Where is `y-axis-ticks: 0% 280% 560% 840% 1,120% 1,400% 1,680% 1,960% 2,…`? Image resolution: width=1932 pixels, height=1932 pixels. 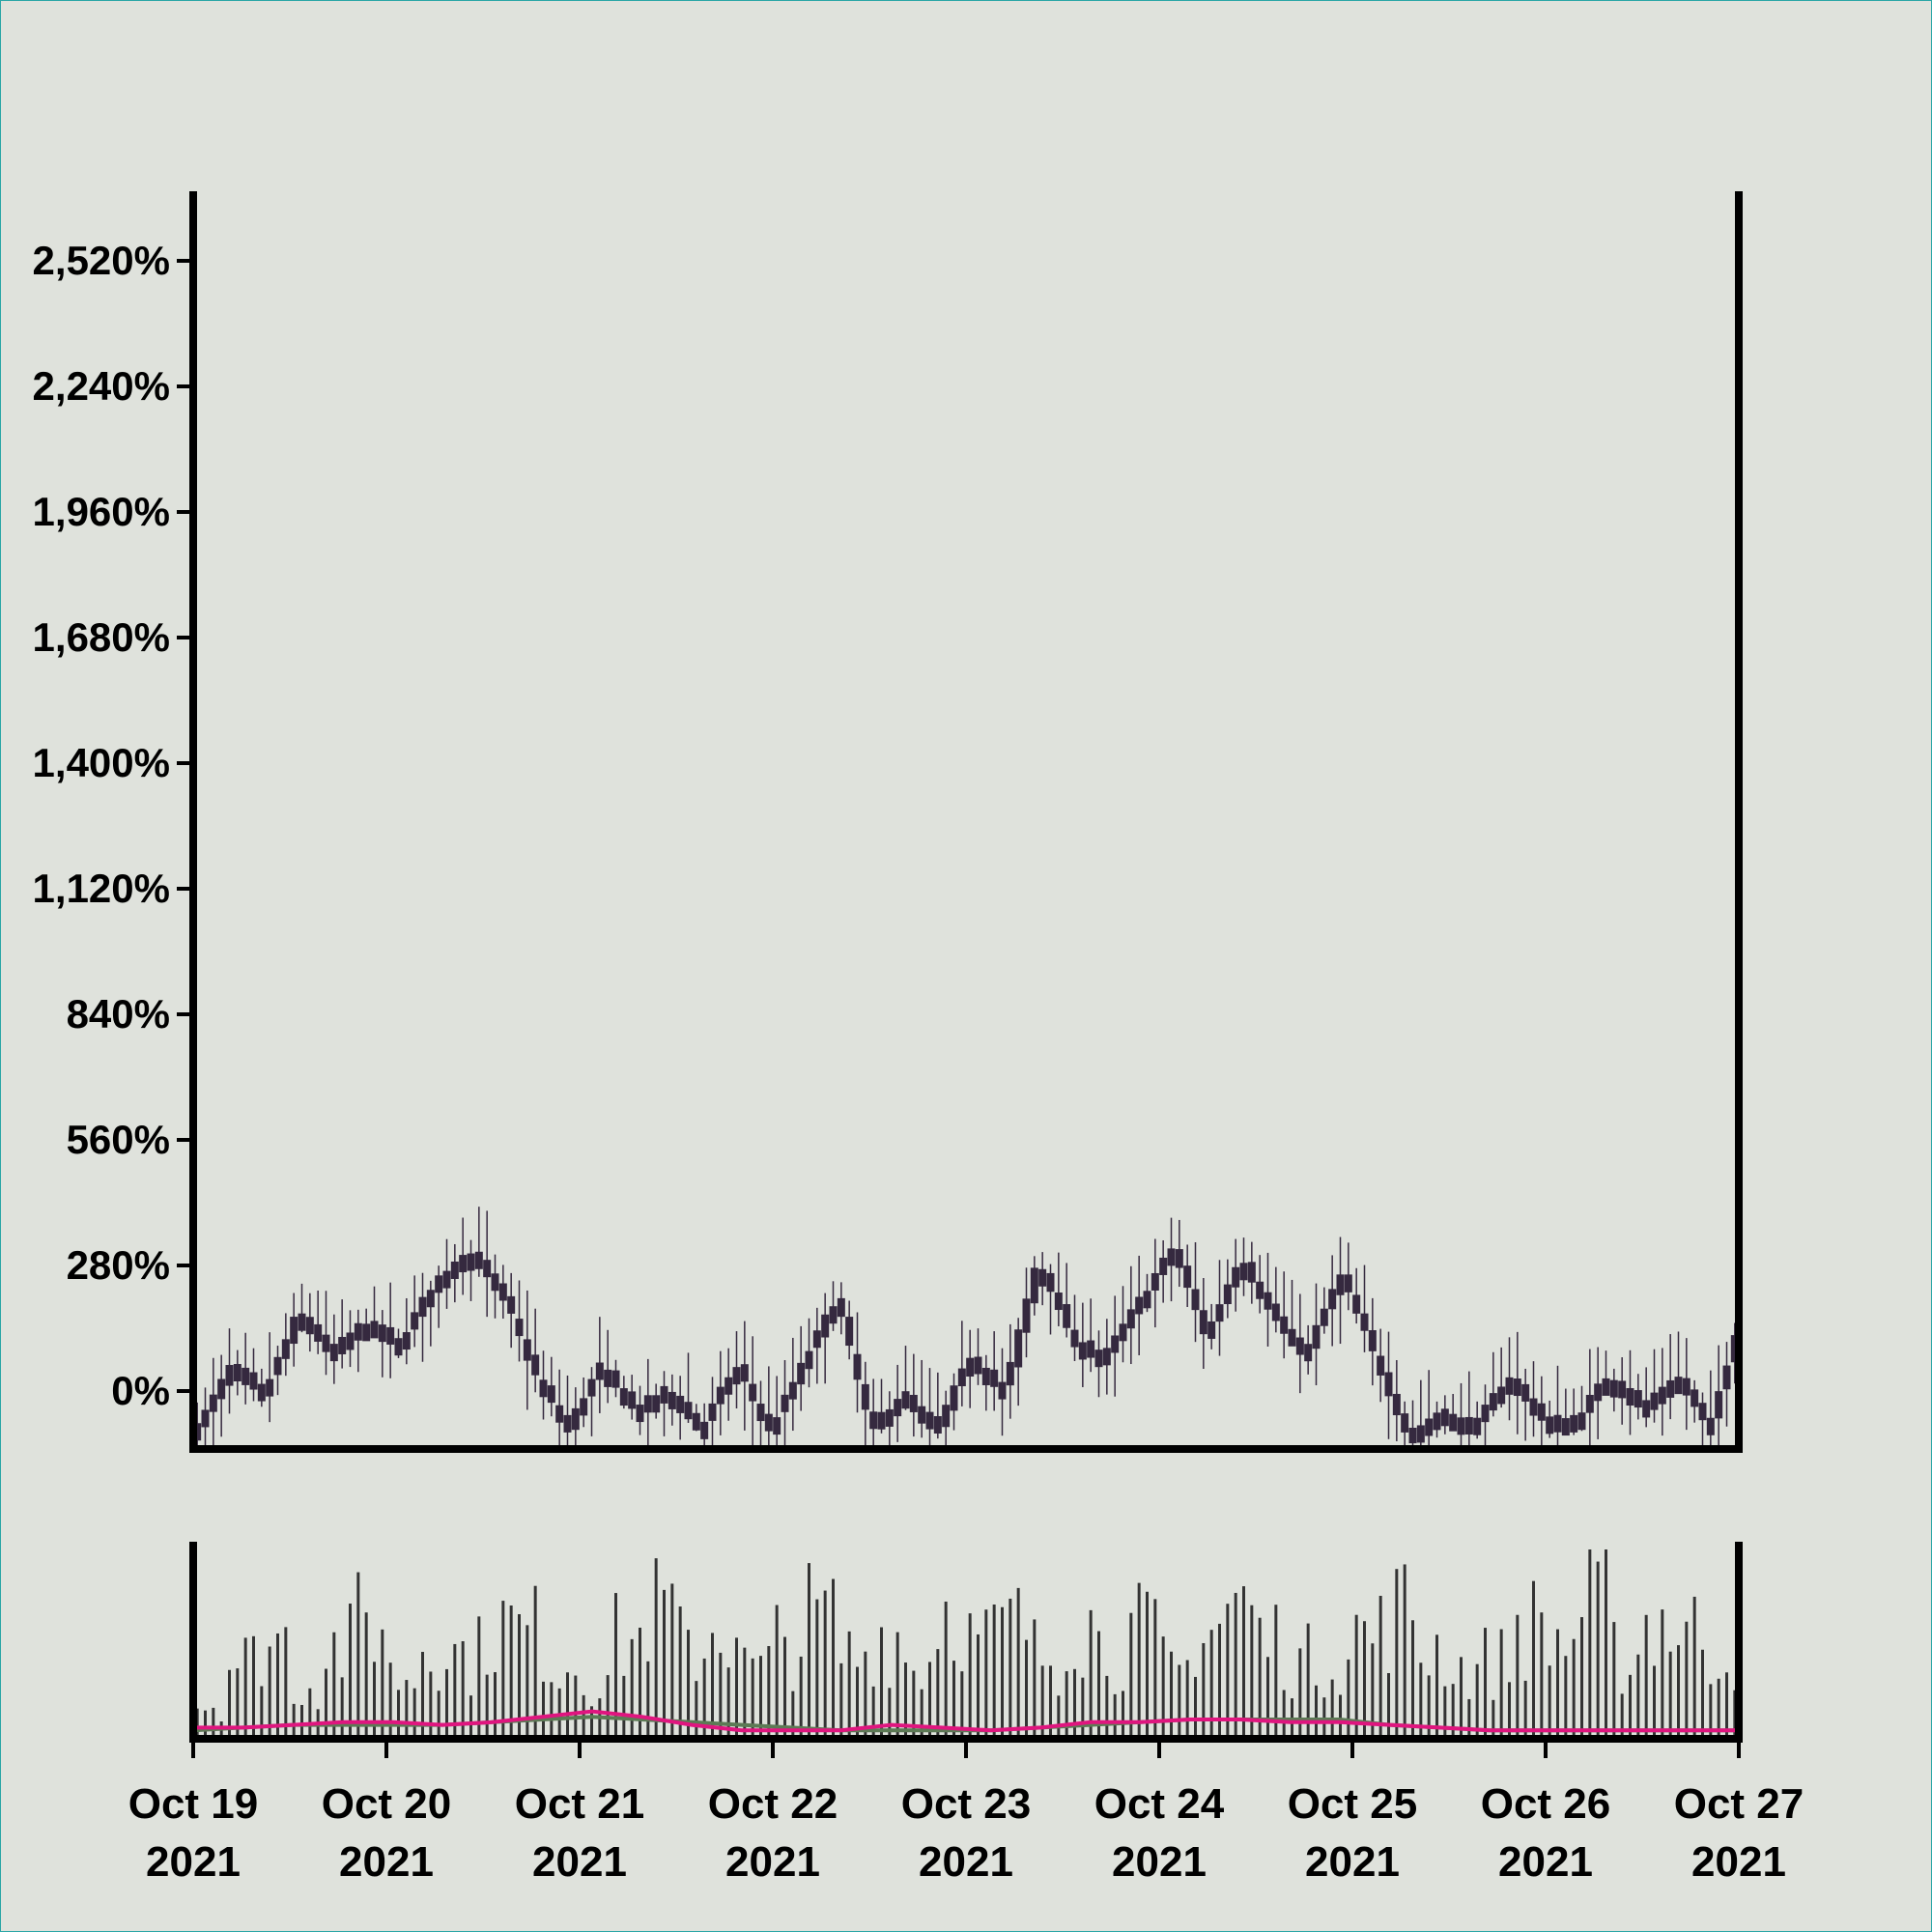 y-axis-ticks: 0% 280% 560% 840% 1,120% 1,400% 1,680% 1,960% 2,… is located at coordinates (113, 825).